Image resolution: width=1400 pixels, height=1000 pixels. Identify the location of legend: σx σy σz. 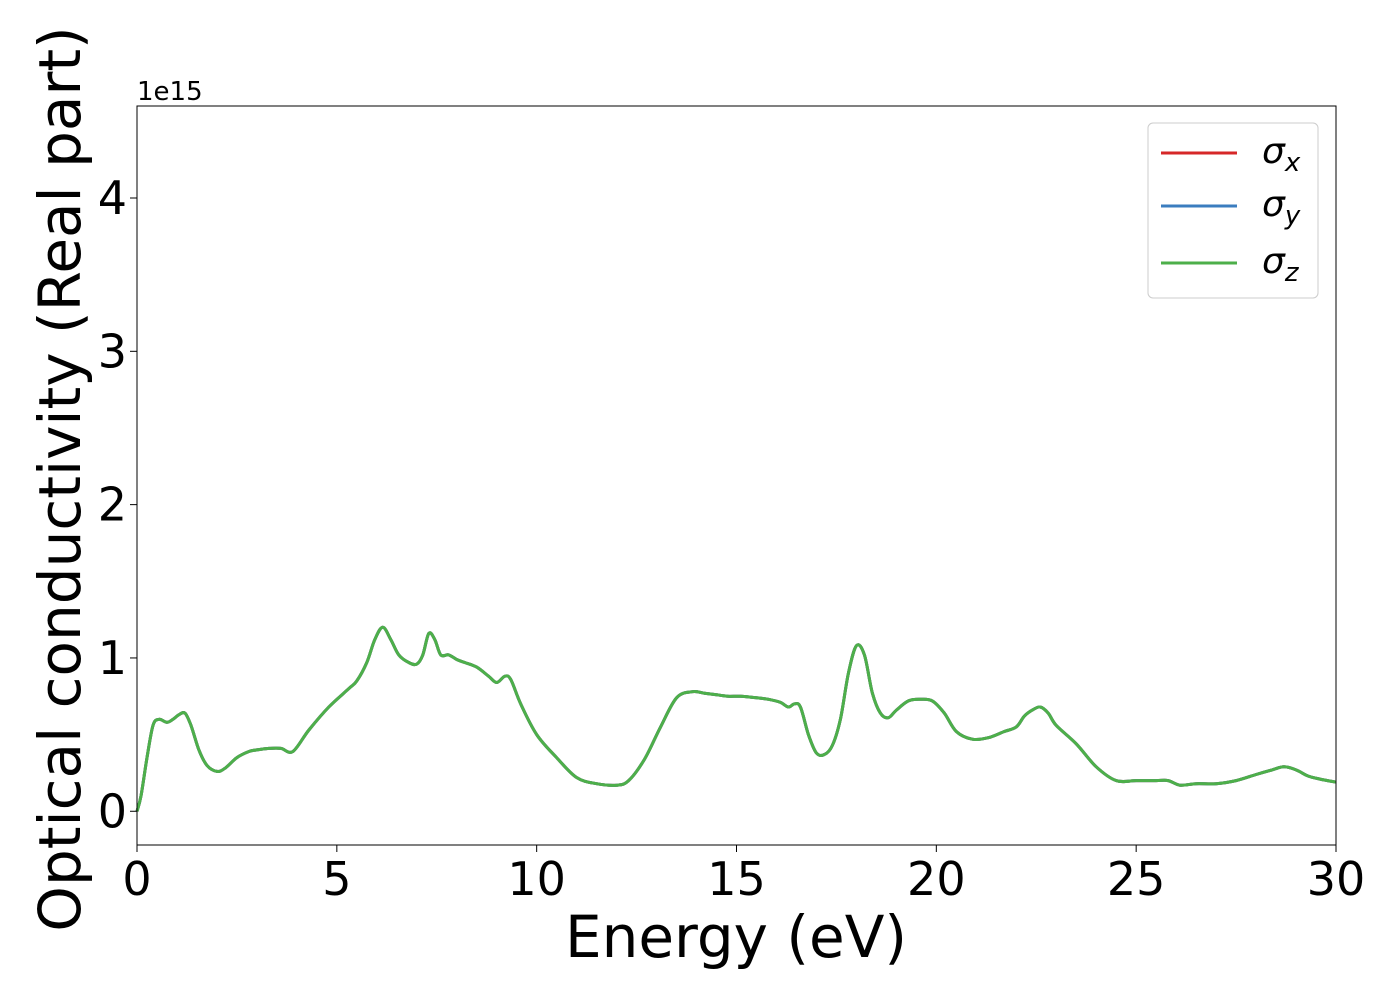
(1233, 210).